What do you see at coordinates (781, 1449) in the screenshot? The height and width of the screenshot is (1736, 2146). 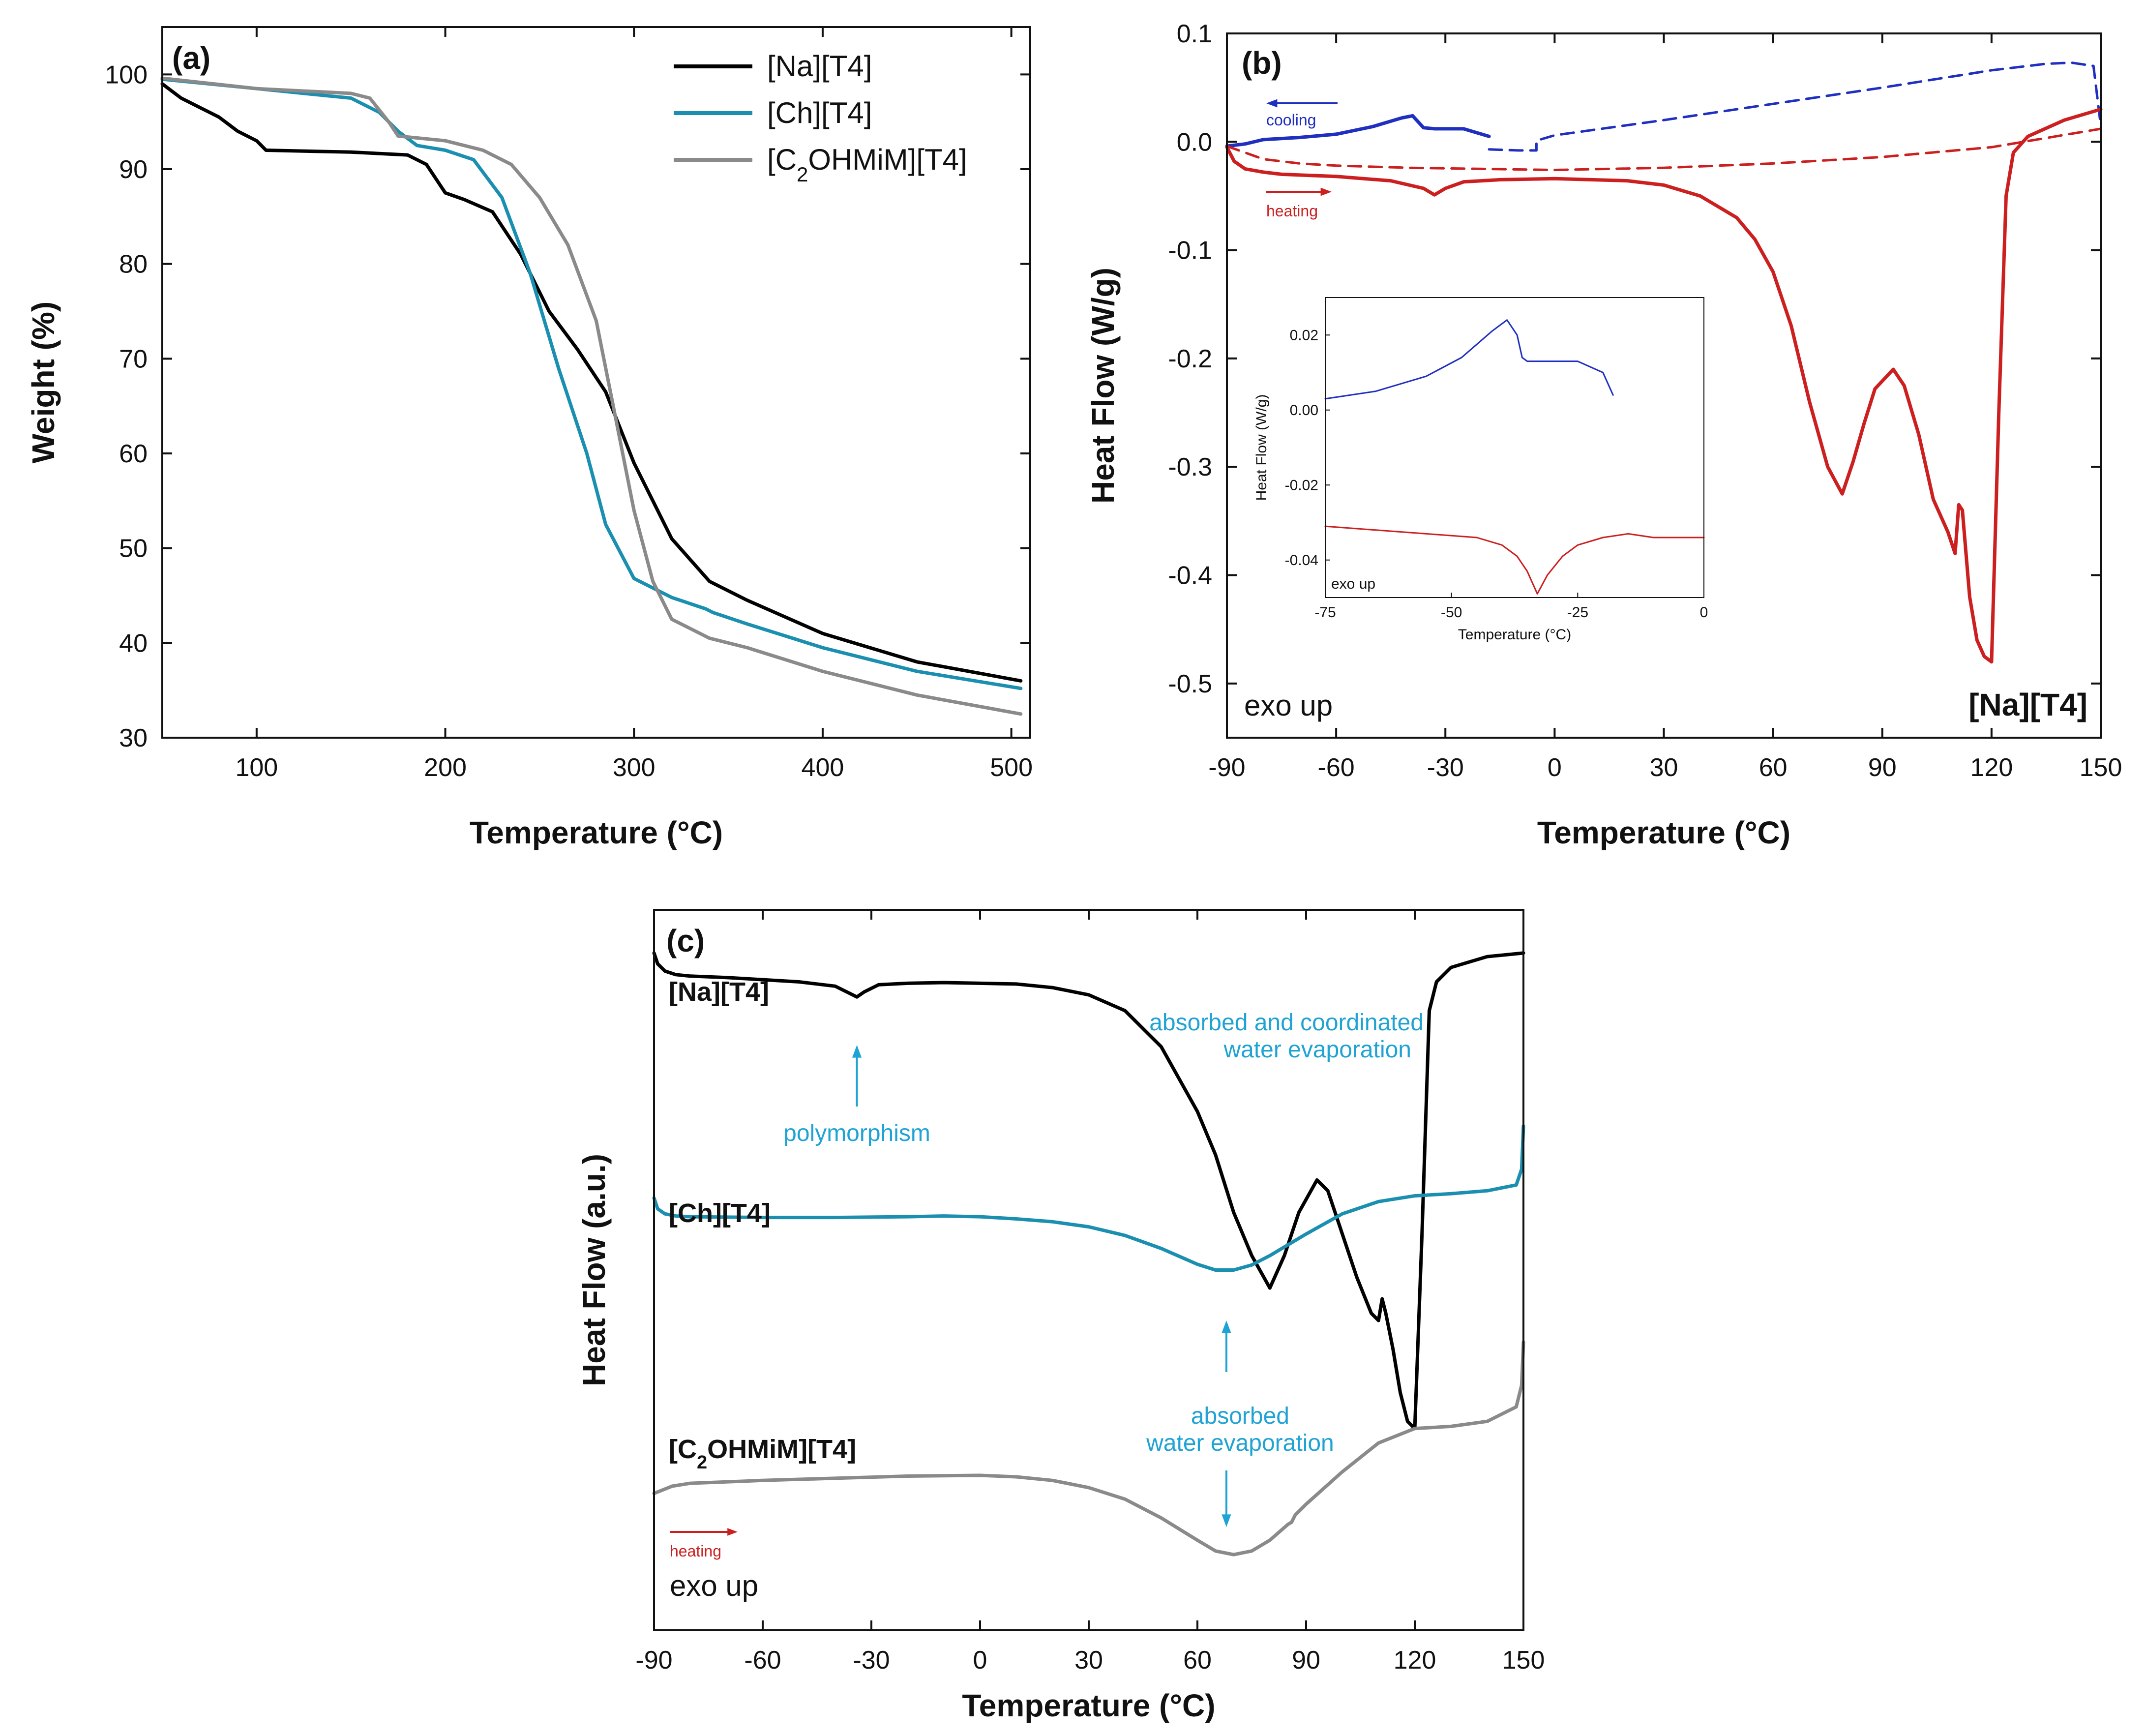 I see `series-label-text: OHMiM][T4]` at bounding box center [781, 1449].